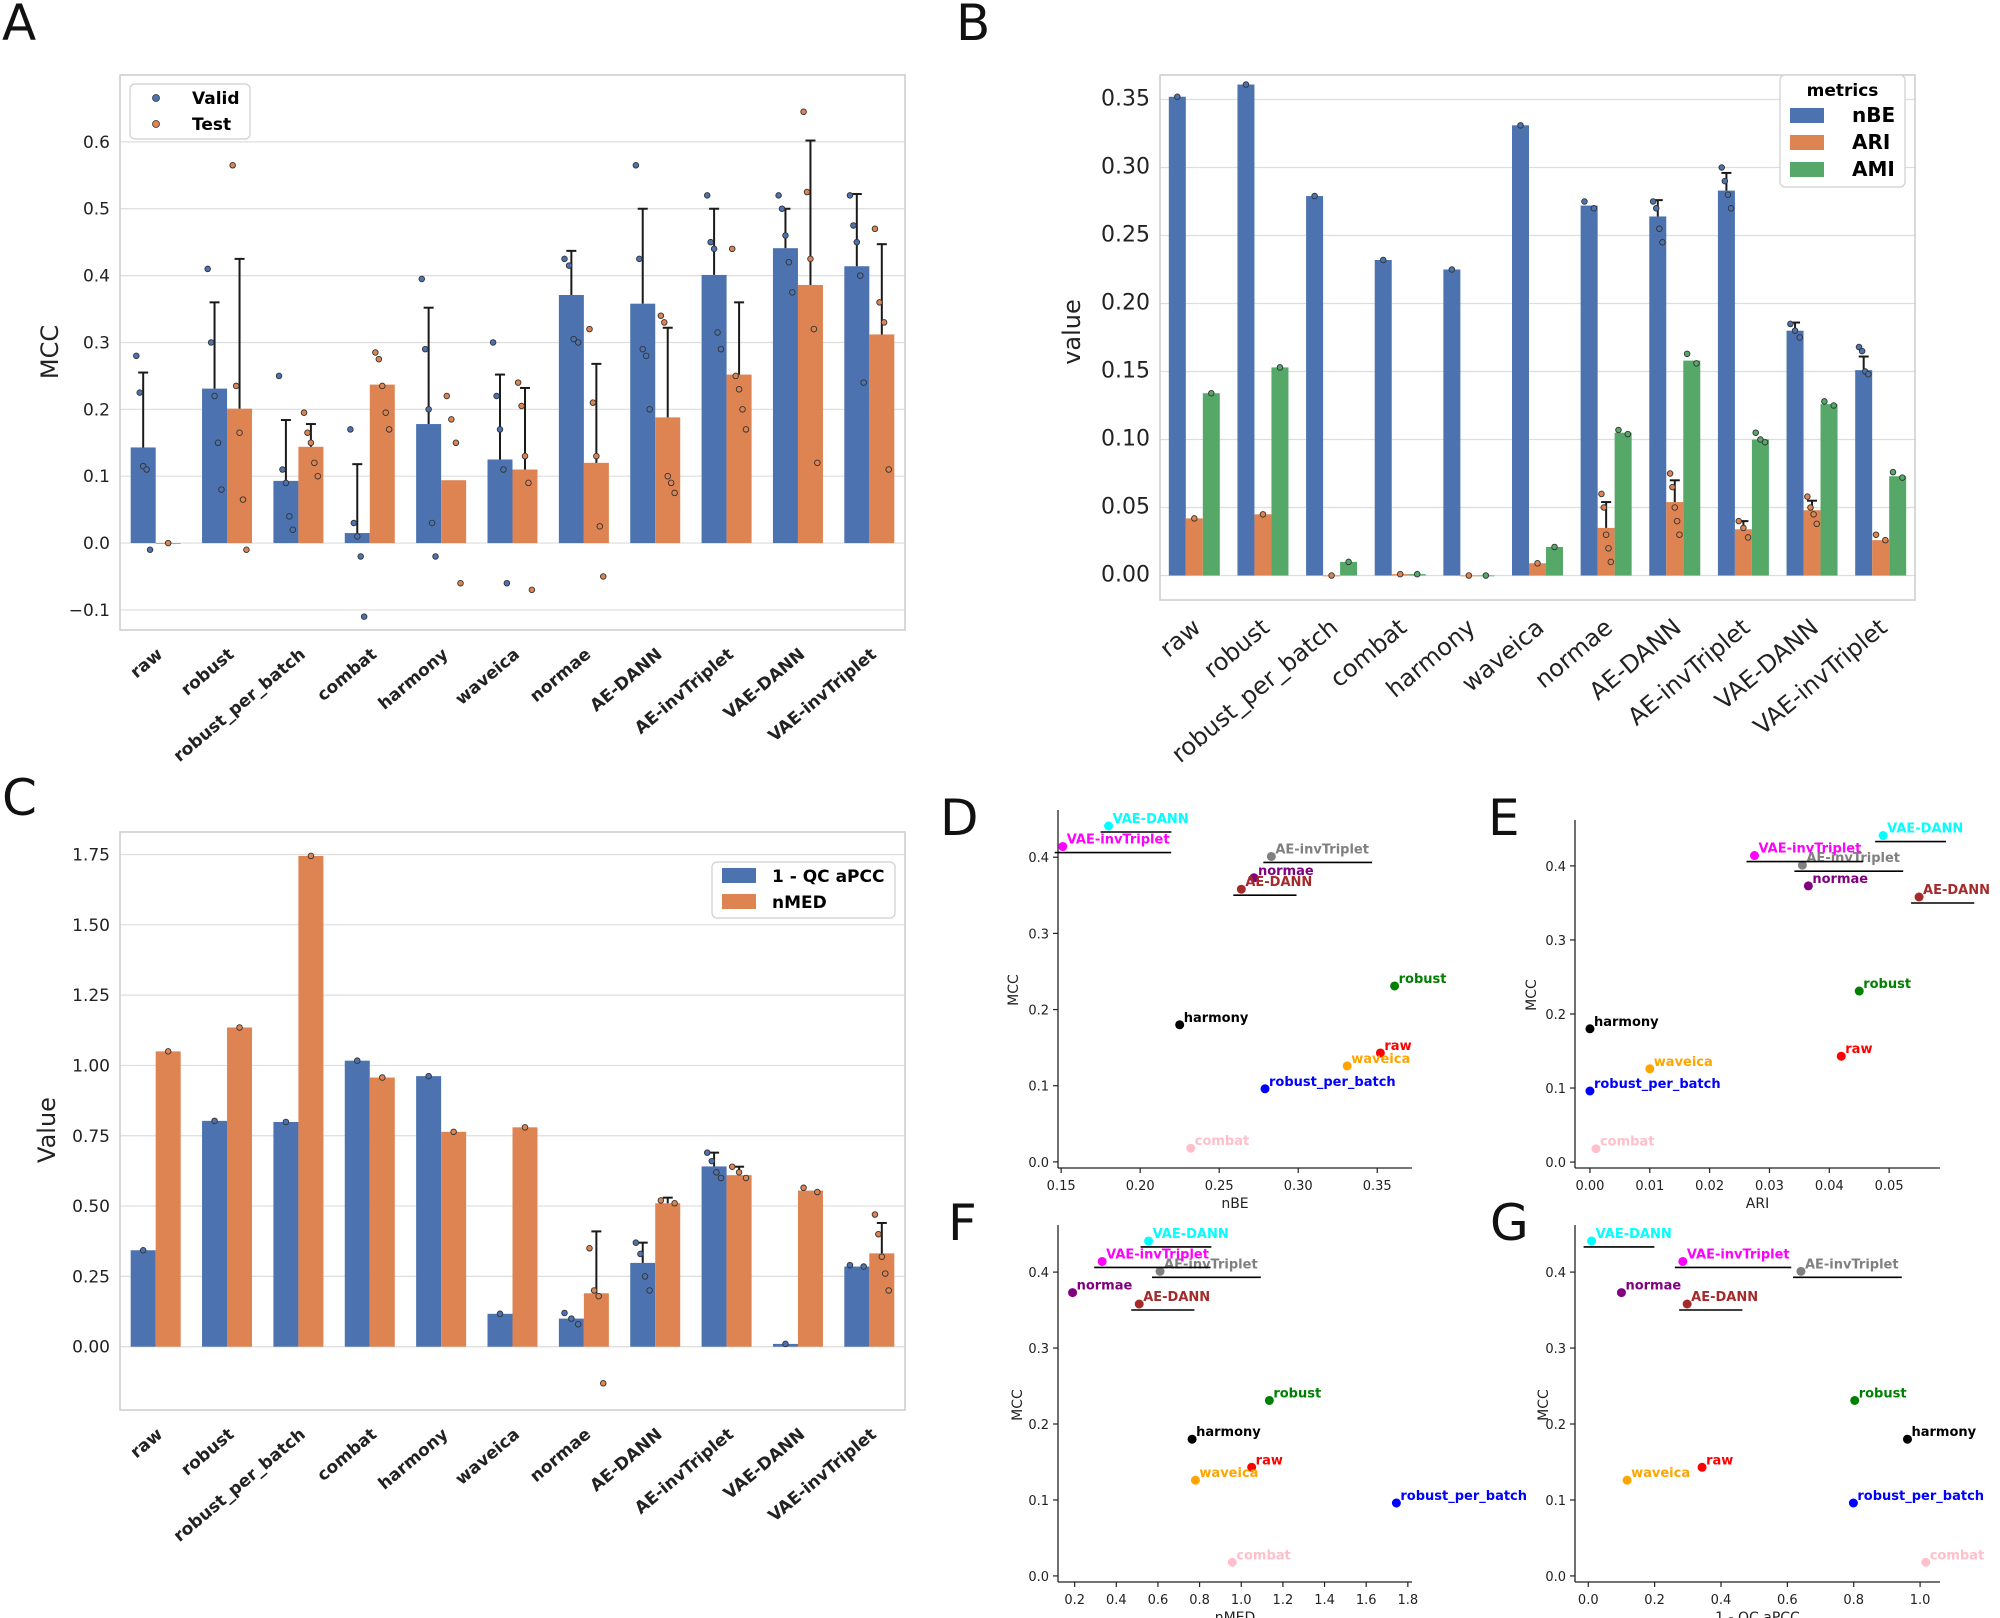  What do you see at coordinates (91, 856) in the screenshot?
I see `y-tick-label: 1.75` at bounding box center [91, 856].